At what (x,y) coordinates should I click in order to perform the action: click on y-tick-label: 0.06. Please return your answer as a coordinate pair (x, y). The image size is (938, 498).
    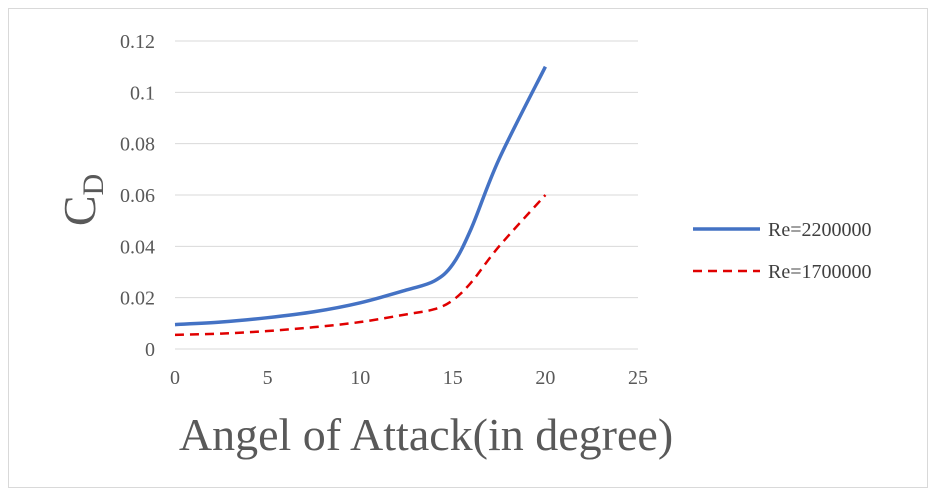
    Looking at the image, I should click on (137, 196).